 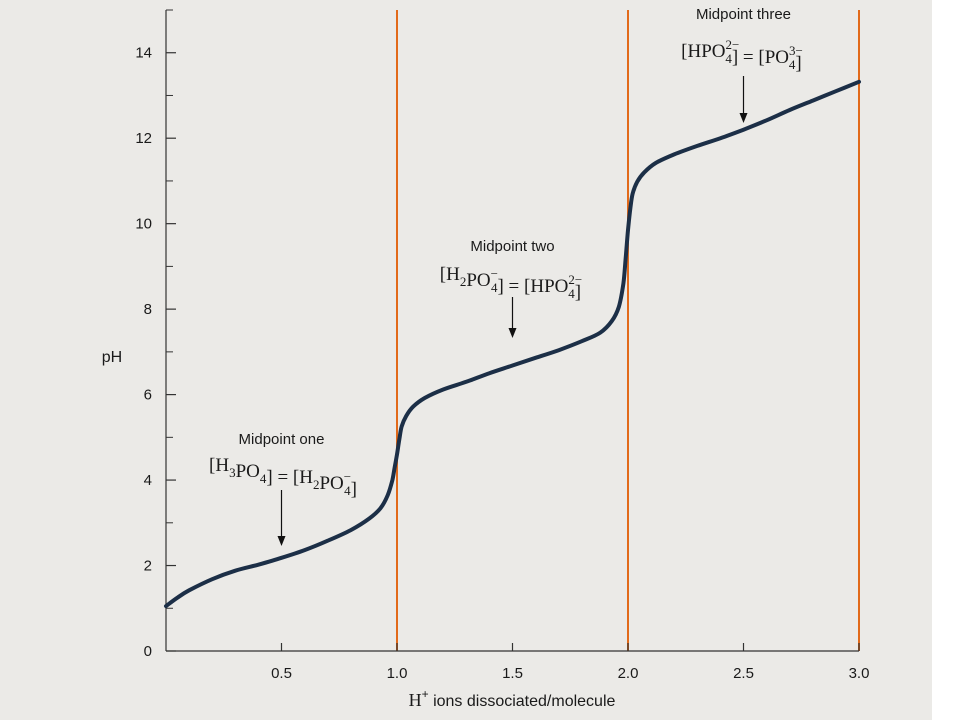 What do you see at coordinates (522, 701) in the screenshot?
I see `x-axis-label-rest: ions dissociated/molecule` at bounding box center [522, 701].